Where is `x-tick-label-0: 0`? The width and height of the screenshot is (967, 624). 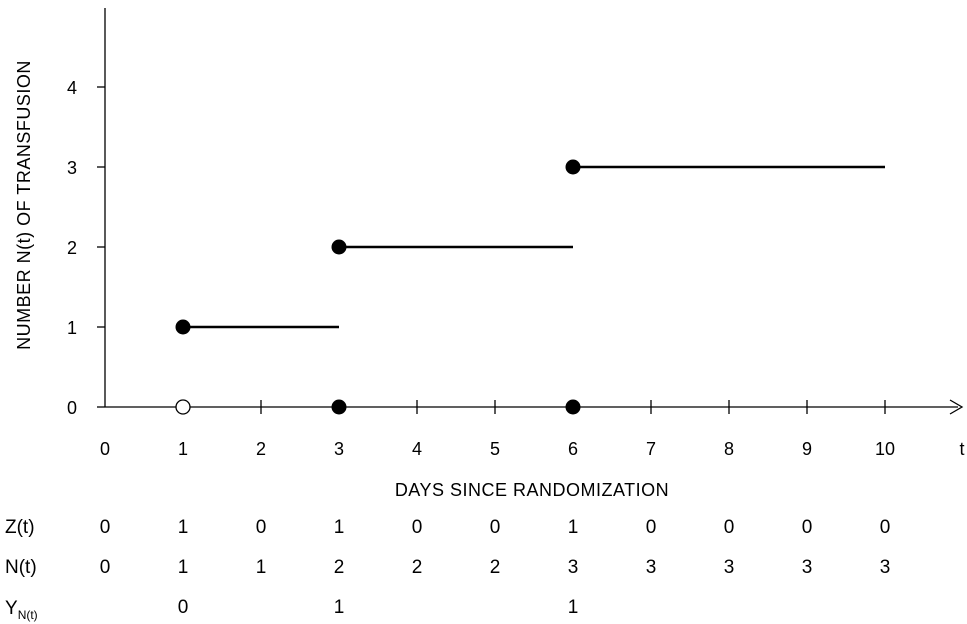 x-tick-label-0: 0 is located at coordinates (105, 449).